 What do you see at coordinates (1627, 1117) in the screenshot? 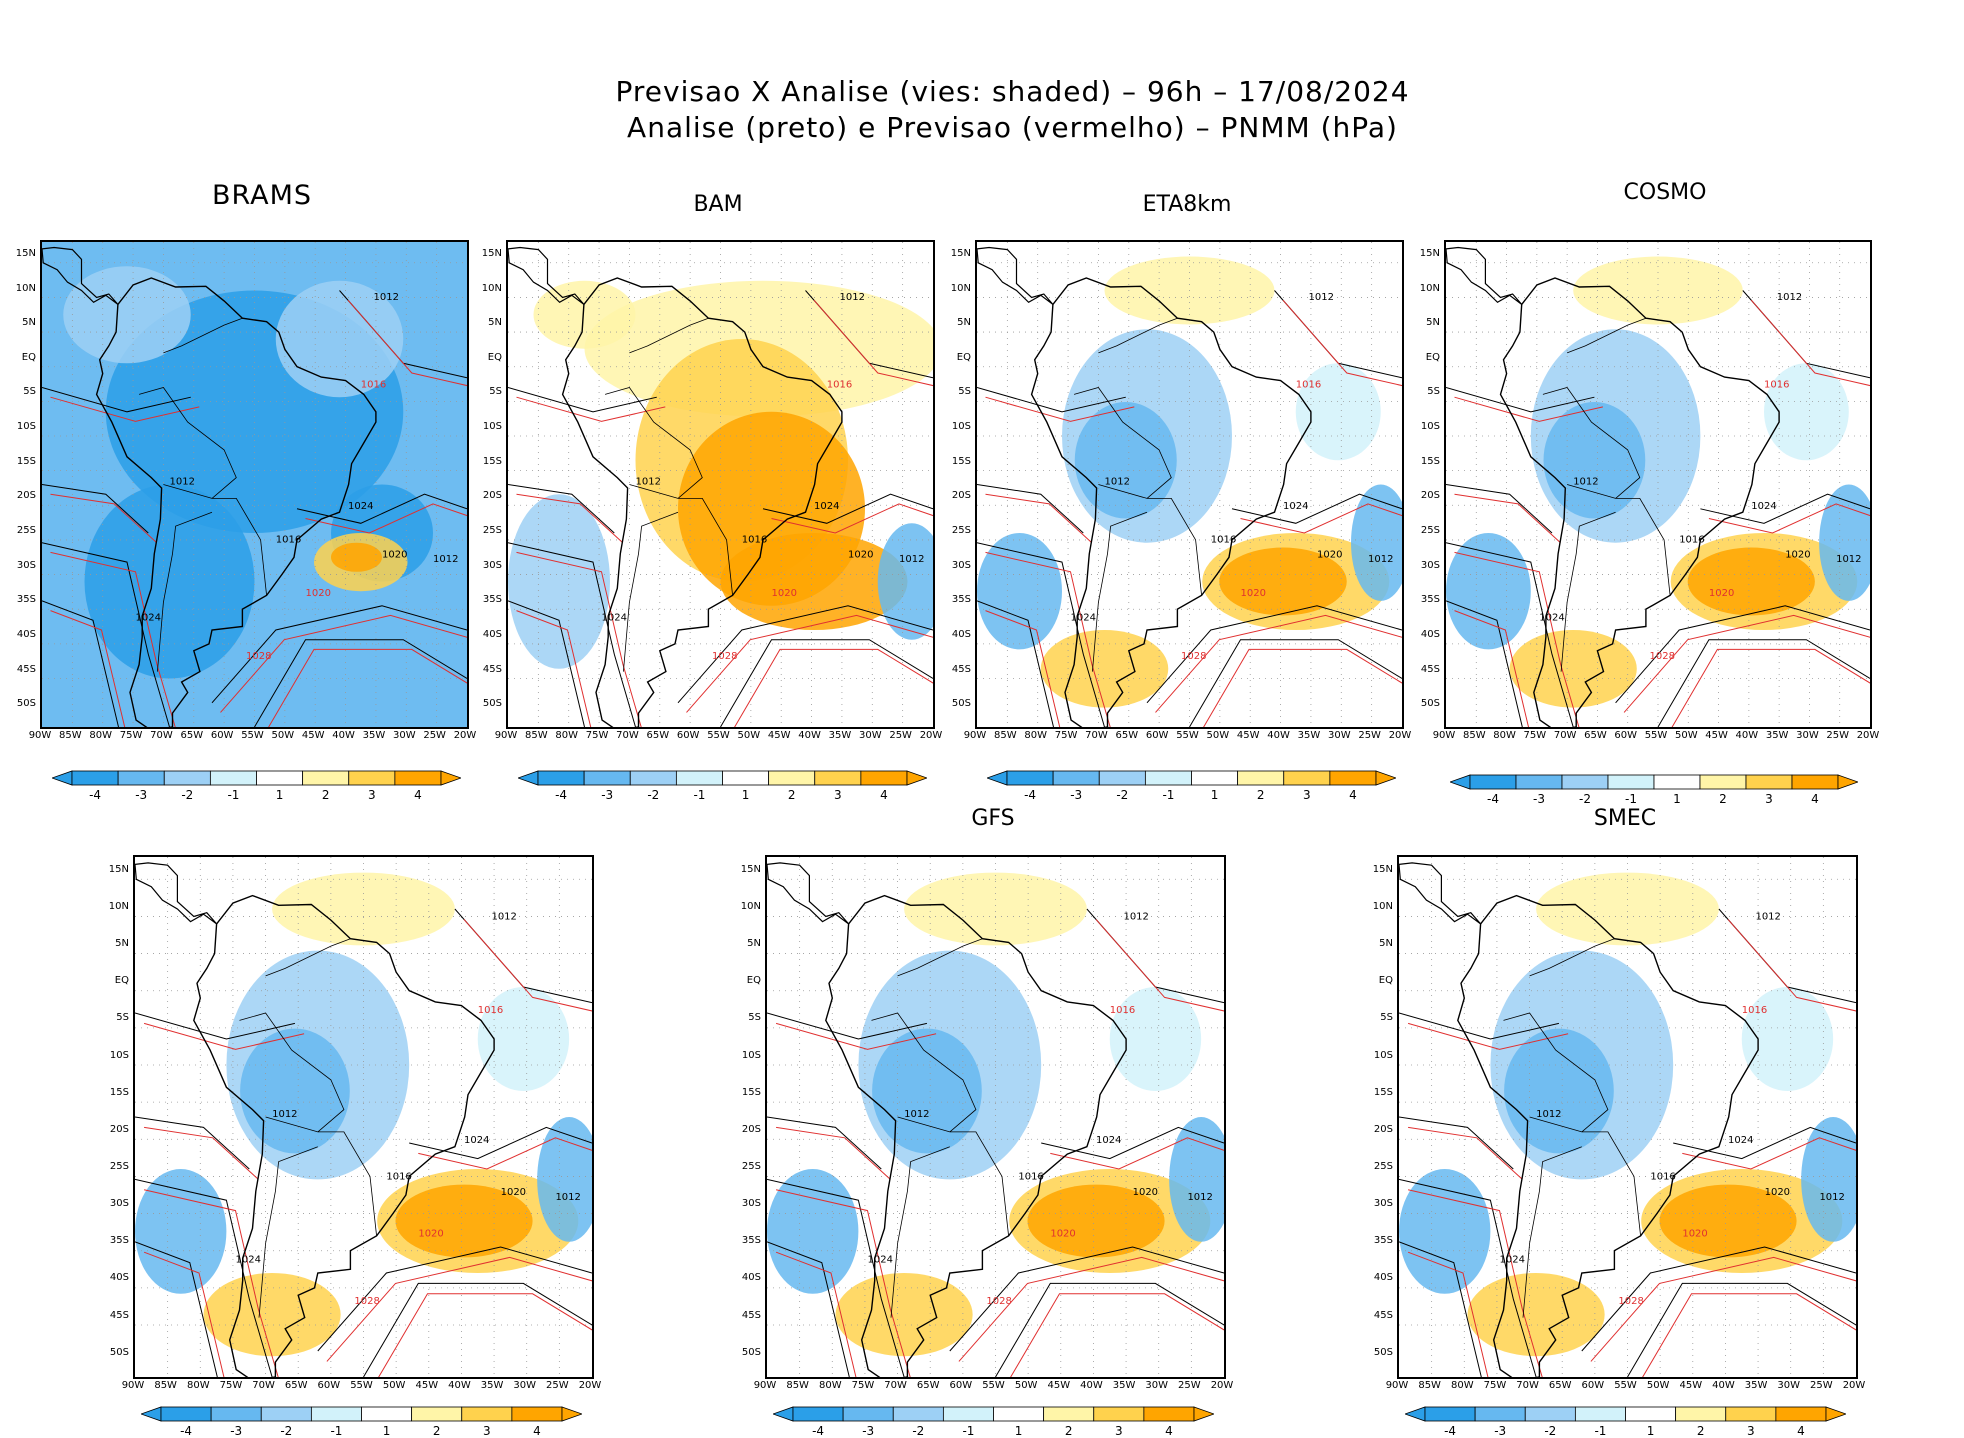
I see `map-frame: 1012 1016 1024 1016 1020 1012 1020 1028 1024 1012` at bounding box center [1627, 1117].